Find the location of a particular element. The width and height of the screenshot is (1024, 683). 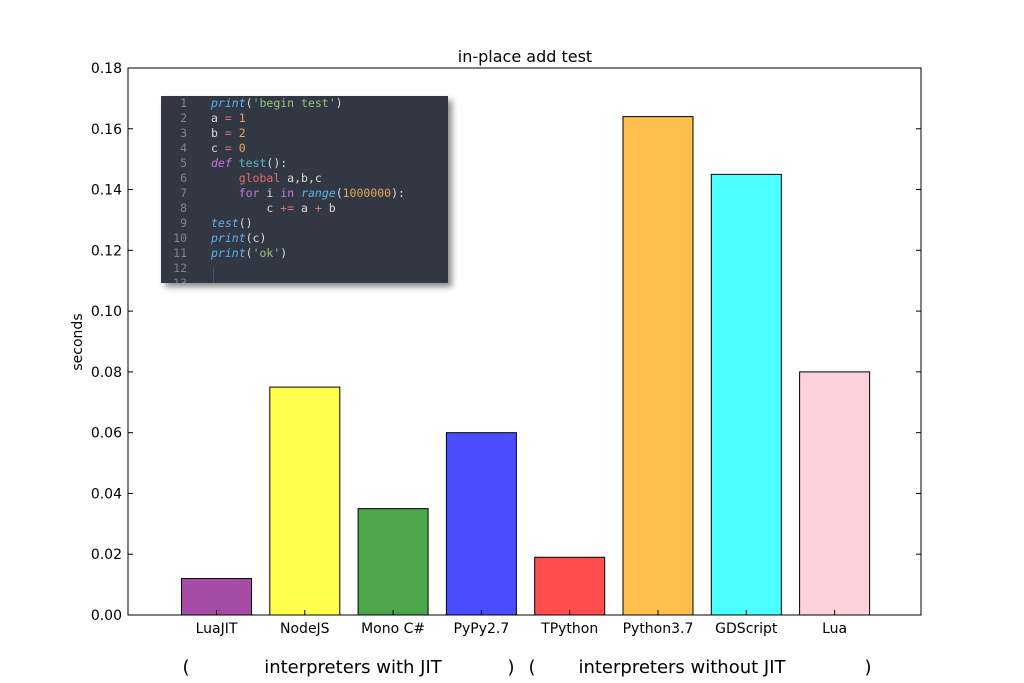

code-token: 1000000 is located at coordinates (367, 193).